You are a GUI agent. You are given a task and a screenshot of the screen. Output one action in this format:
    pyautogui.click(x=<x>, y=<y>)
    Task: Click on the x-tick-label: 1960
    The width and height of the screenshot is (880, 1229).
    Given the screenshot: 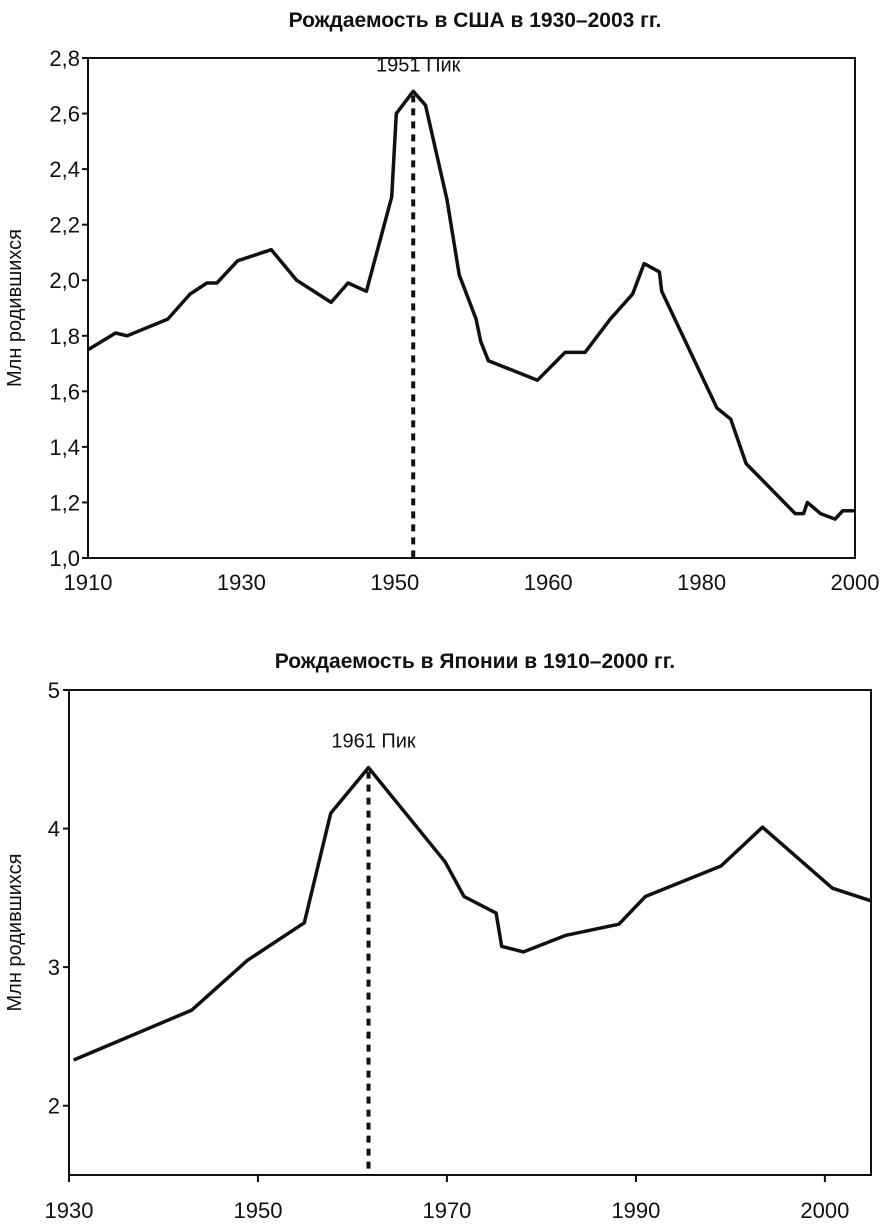 What is the action you would take?
    pyautogui.click(x=548, y=582)
    